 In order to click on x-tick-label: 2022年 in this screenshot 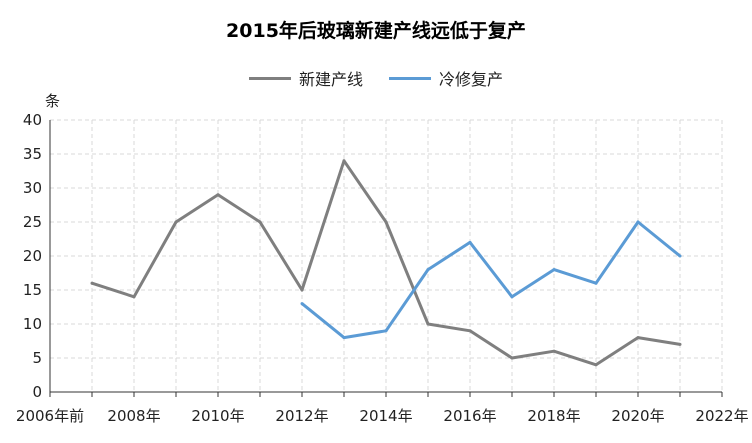, I will do `click(721, 416)`.